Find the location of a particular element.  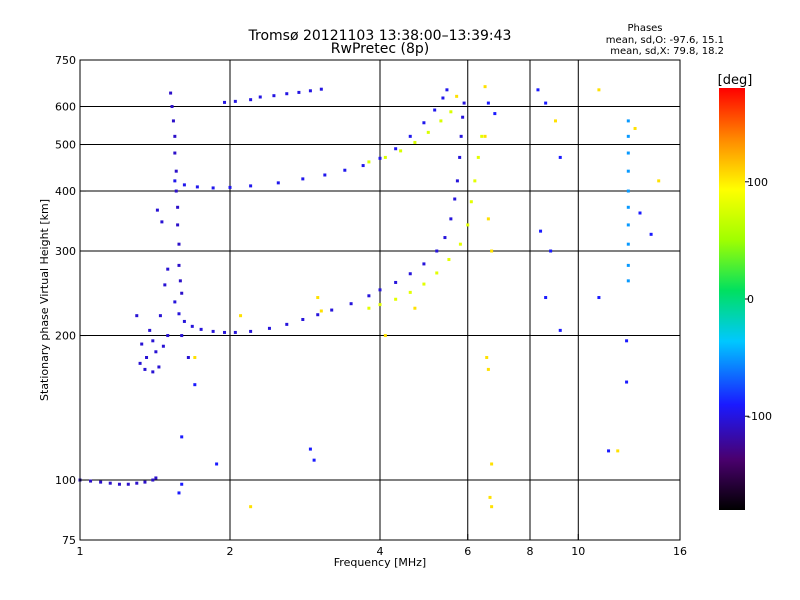

chart-subtitle: RwPretec (8p) is located at coordinates (380, 49).